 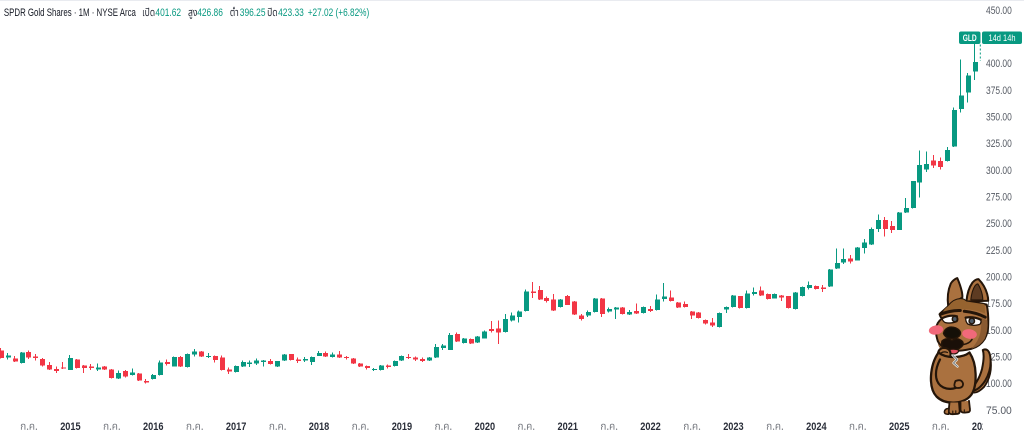 I want to click on svg-text: 300.00, so click(x=999, y=171).